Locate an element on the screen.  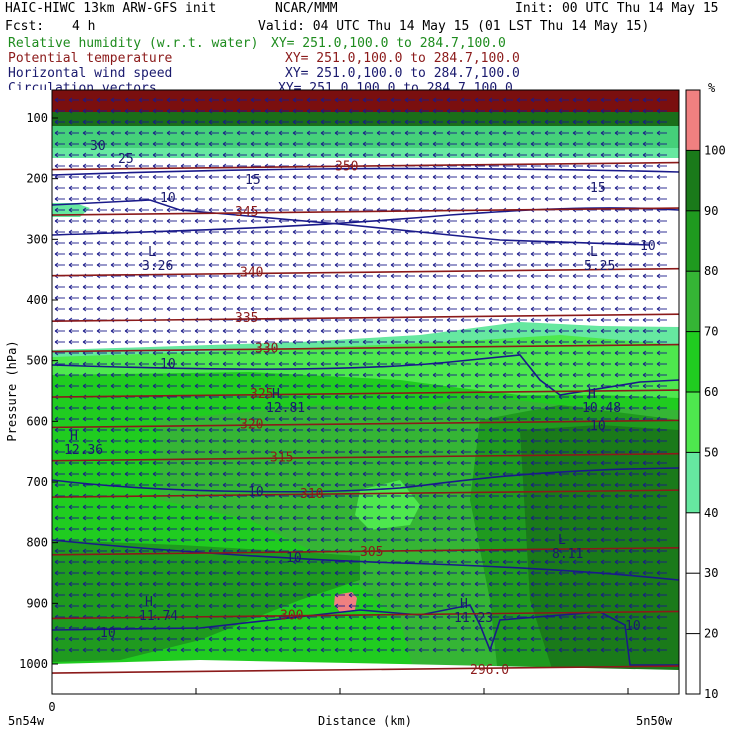
theta-label: 296.0 is located at coordinates (489, 670).